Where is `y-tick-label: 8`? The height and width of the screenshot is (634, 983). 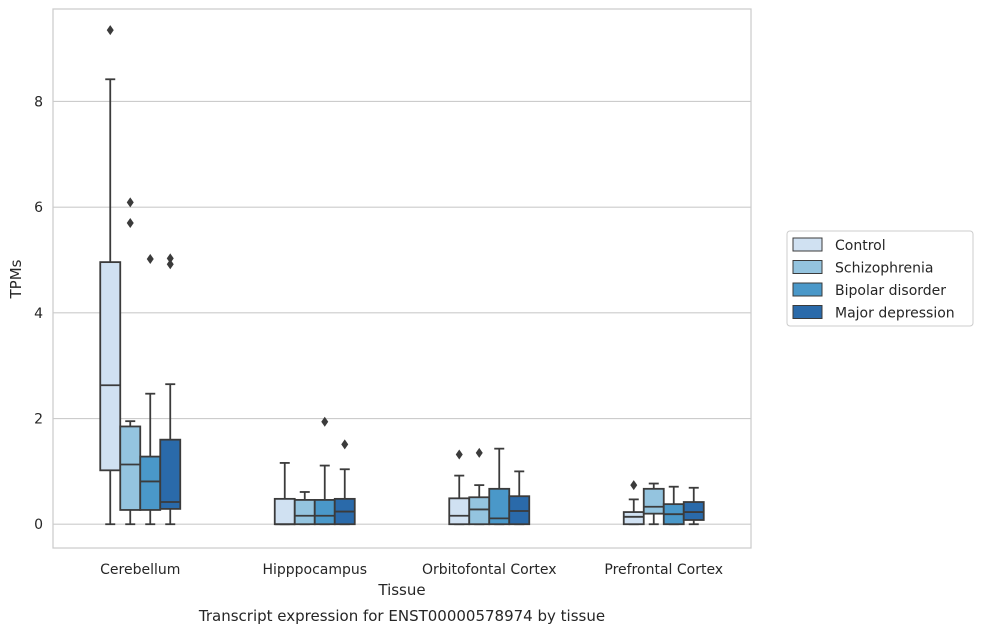 y-tick-label: 8 is located at coordinates (38, 102).